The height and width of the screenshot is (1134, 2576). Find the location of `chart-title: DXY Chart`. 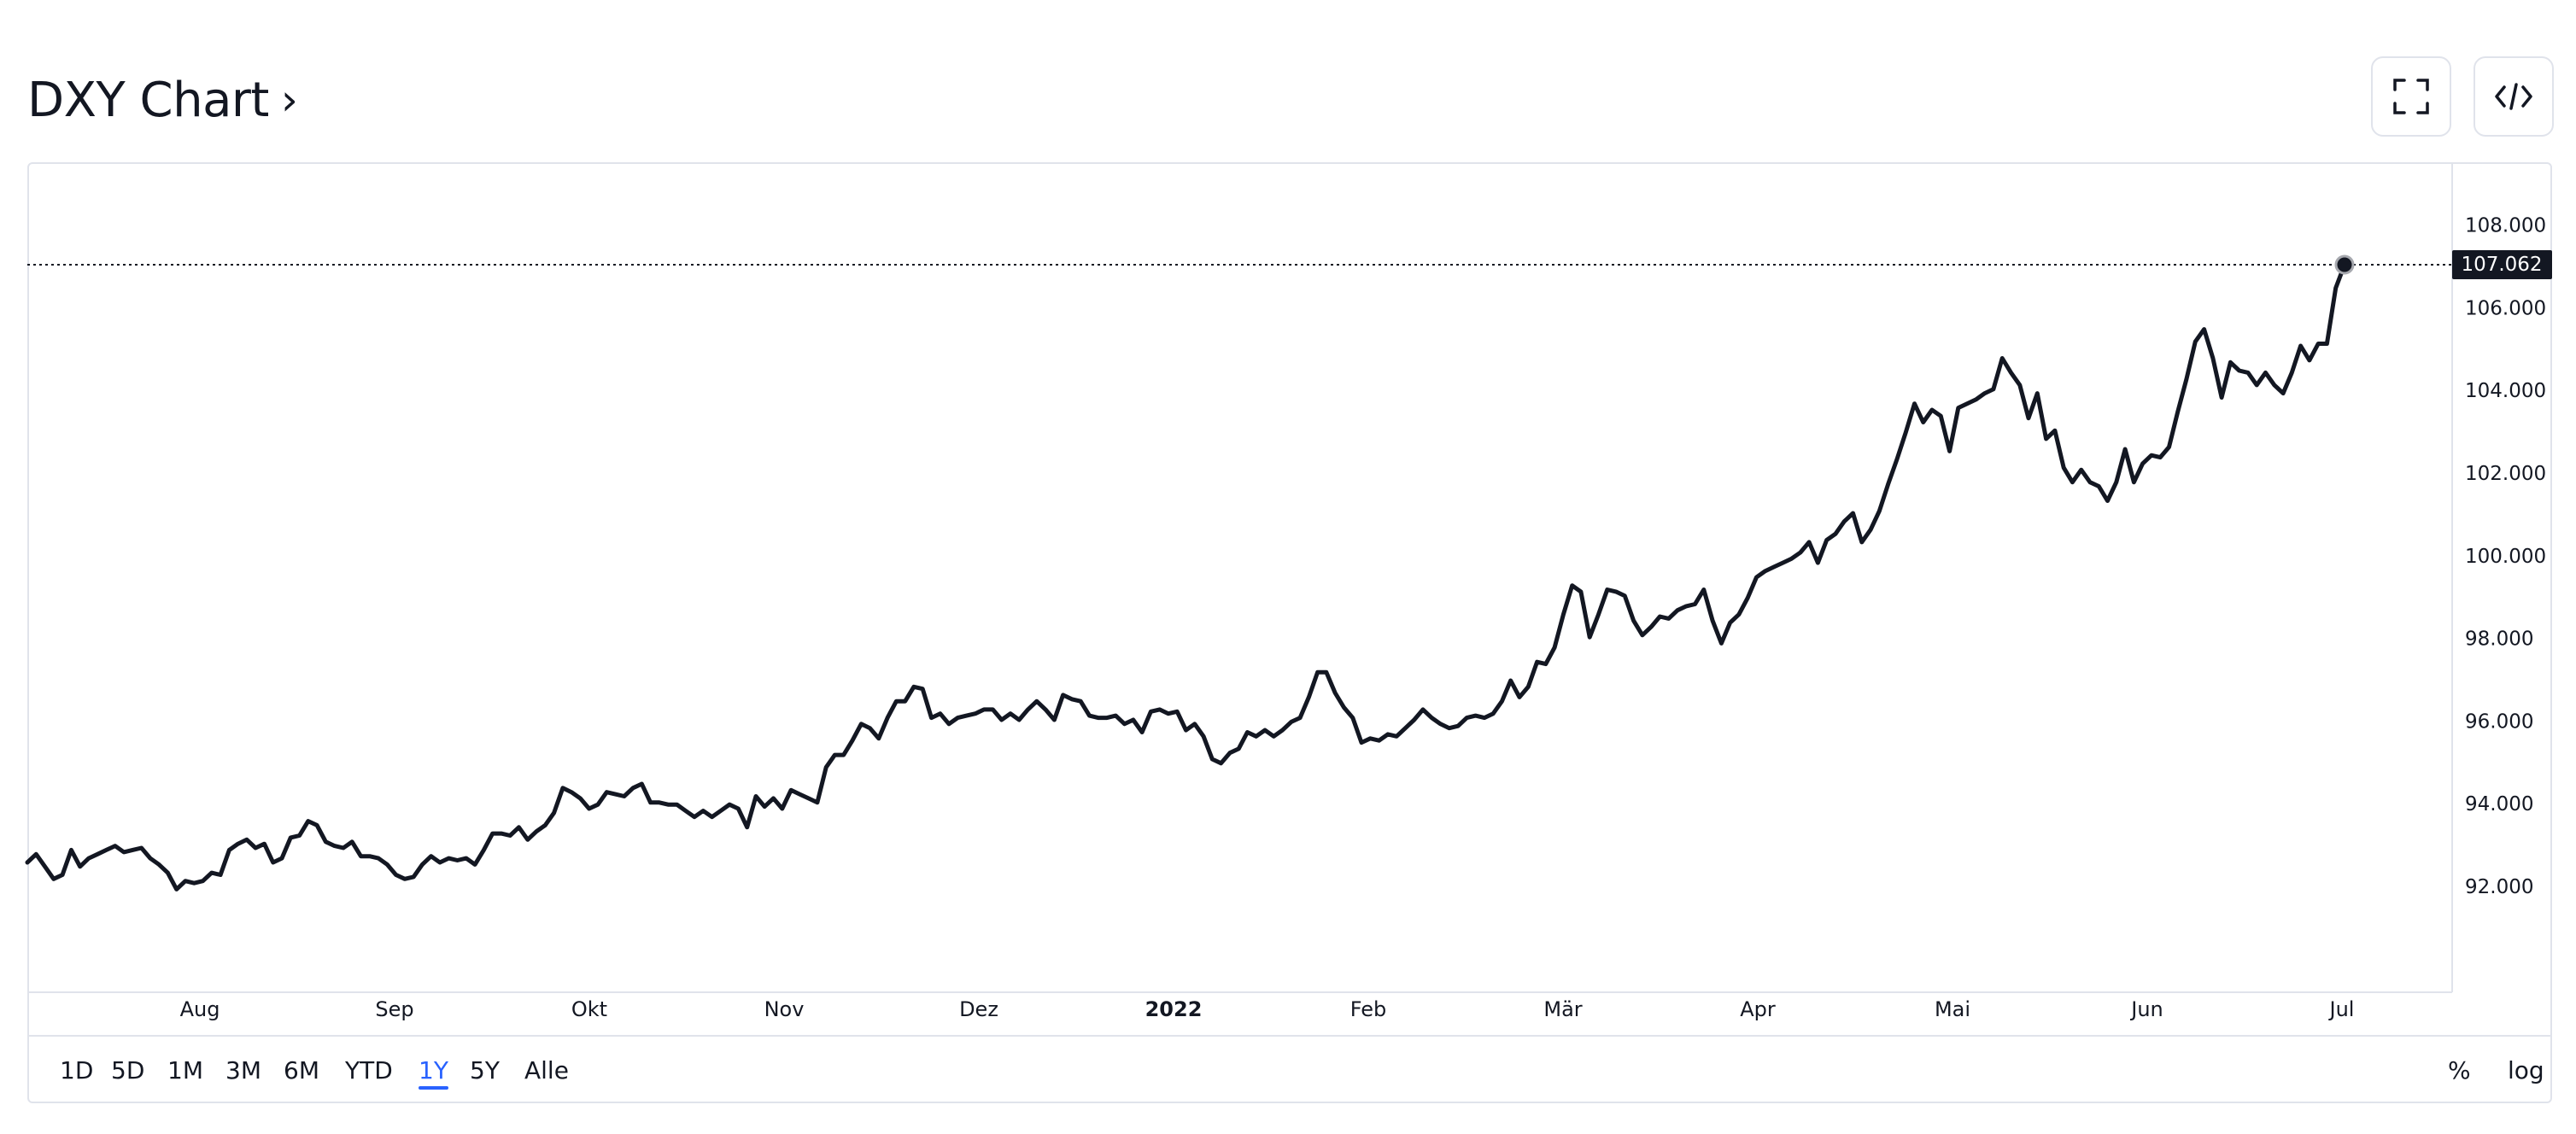

chart-title: DXY Chart is located at coordinates (148, 100).